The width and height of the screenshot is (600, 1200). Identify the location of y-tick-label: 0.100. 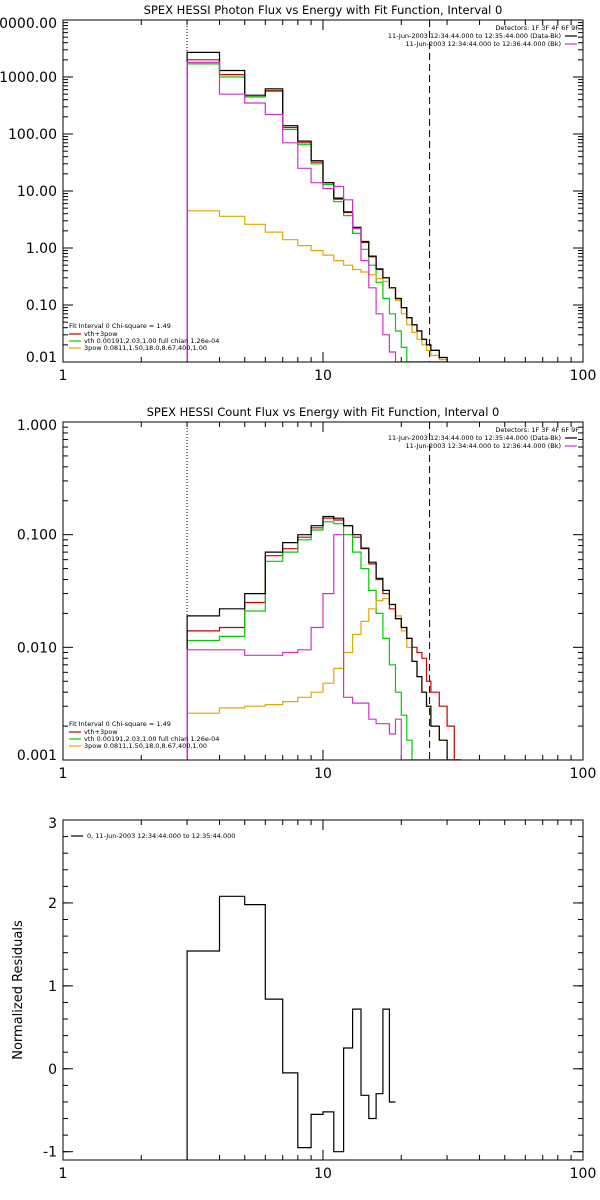
(37, 536).